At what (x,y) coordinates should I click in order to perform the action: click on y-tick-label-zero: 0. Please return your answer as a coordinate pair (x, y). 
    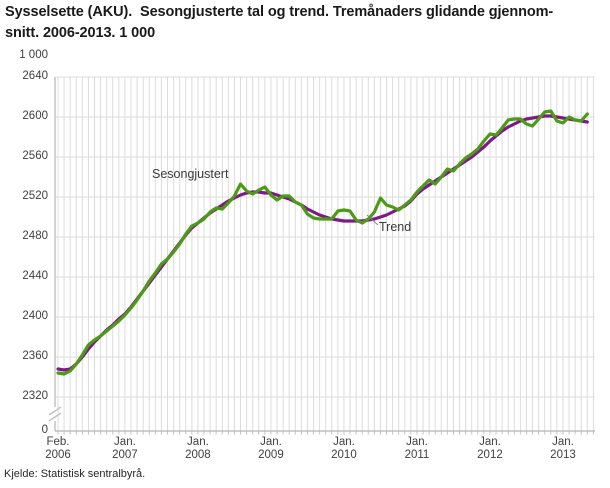
    Looking at the image, I should click on (44, 430).